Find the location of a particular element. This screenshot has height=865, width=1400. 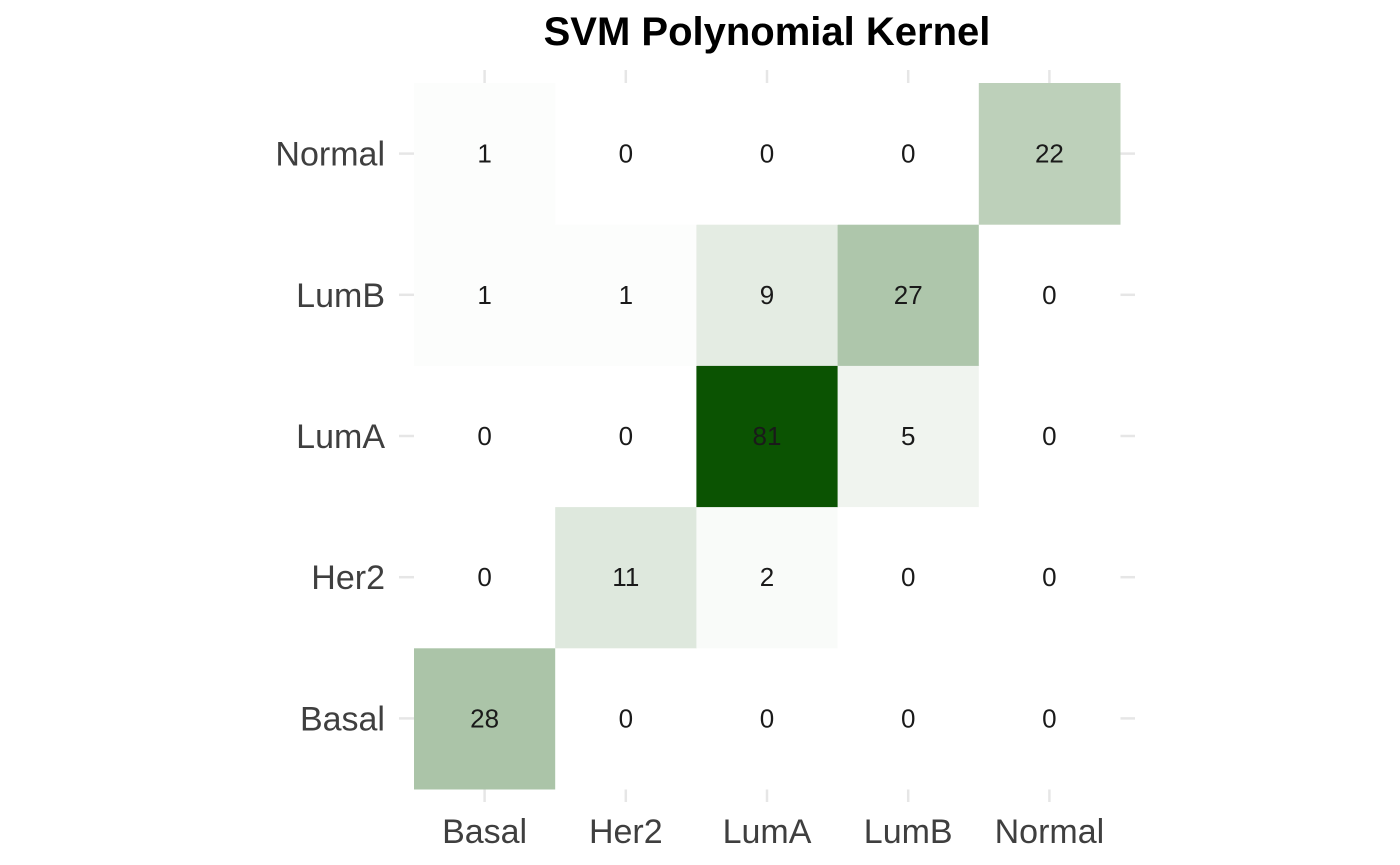

cell-value-basal-luma: 0 is located at coordinates (767, 718).